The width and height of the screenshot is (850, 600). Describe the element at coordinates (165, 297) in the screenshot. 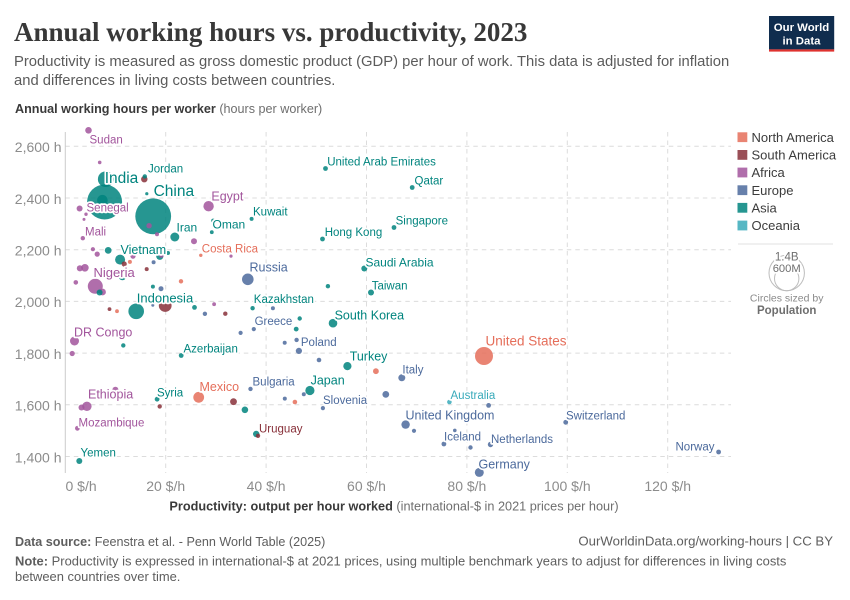

I see `svg-text: Indonesia` at that location.